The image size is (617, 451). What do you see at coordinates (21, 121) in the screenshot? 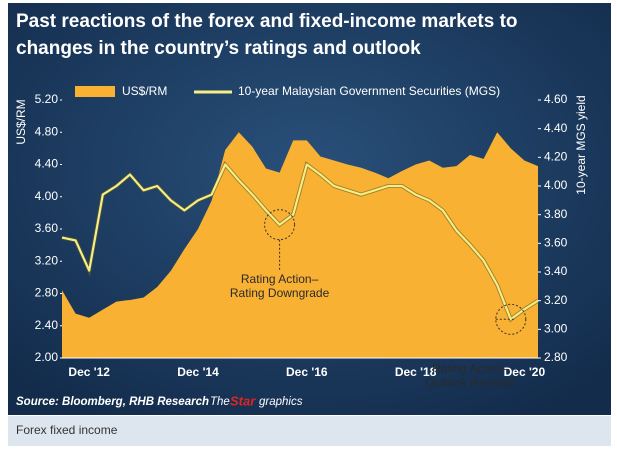
I see `y-axis-label: US$/RM` at bounding box center [21, 121].